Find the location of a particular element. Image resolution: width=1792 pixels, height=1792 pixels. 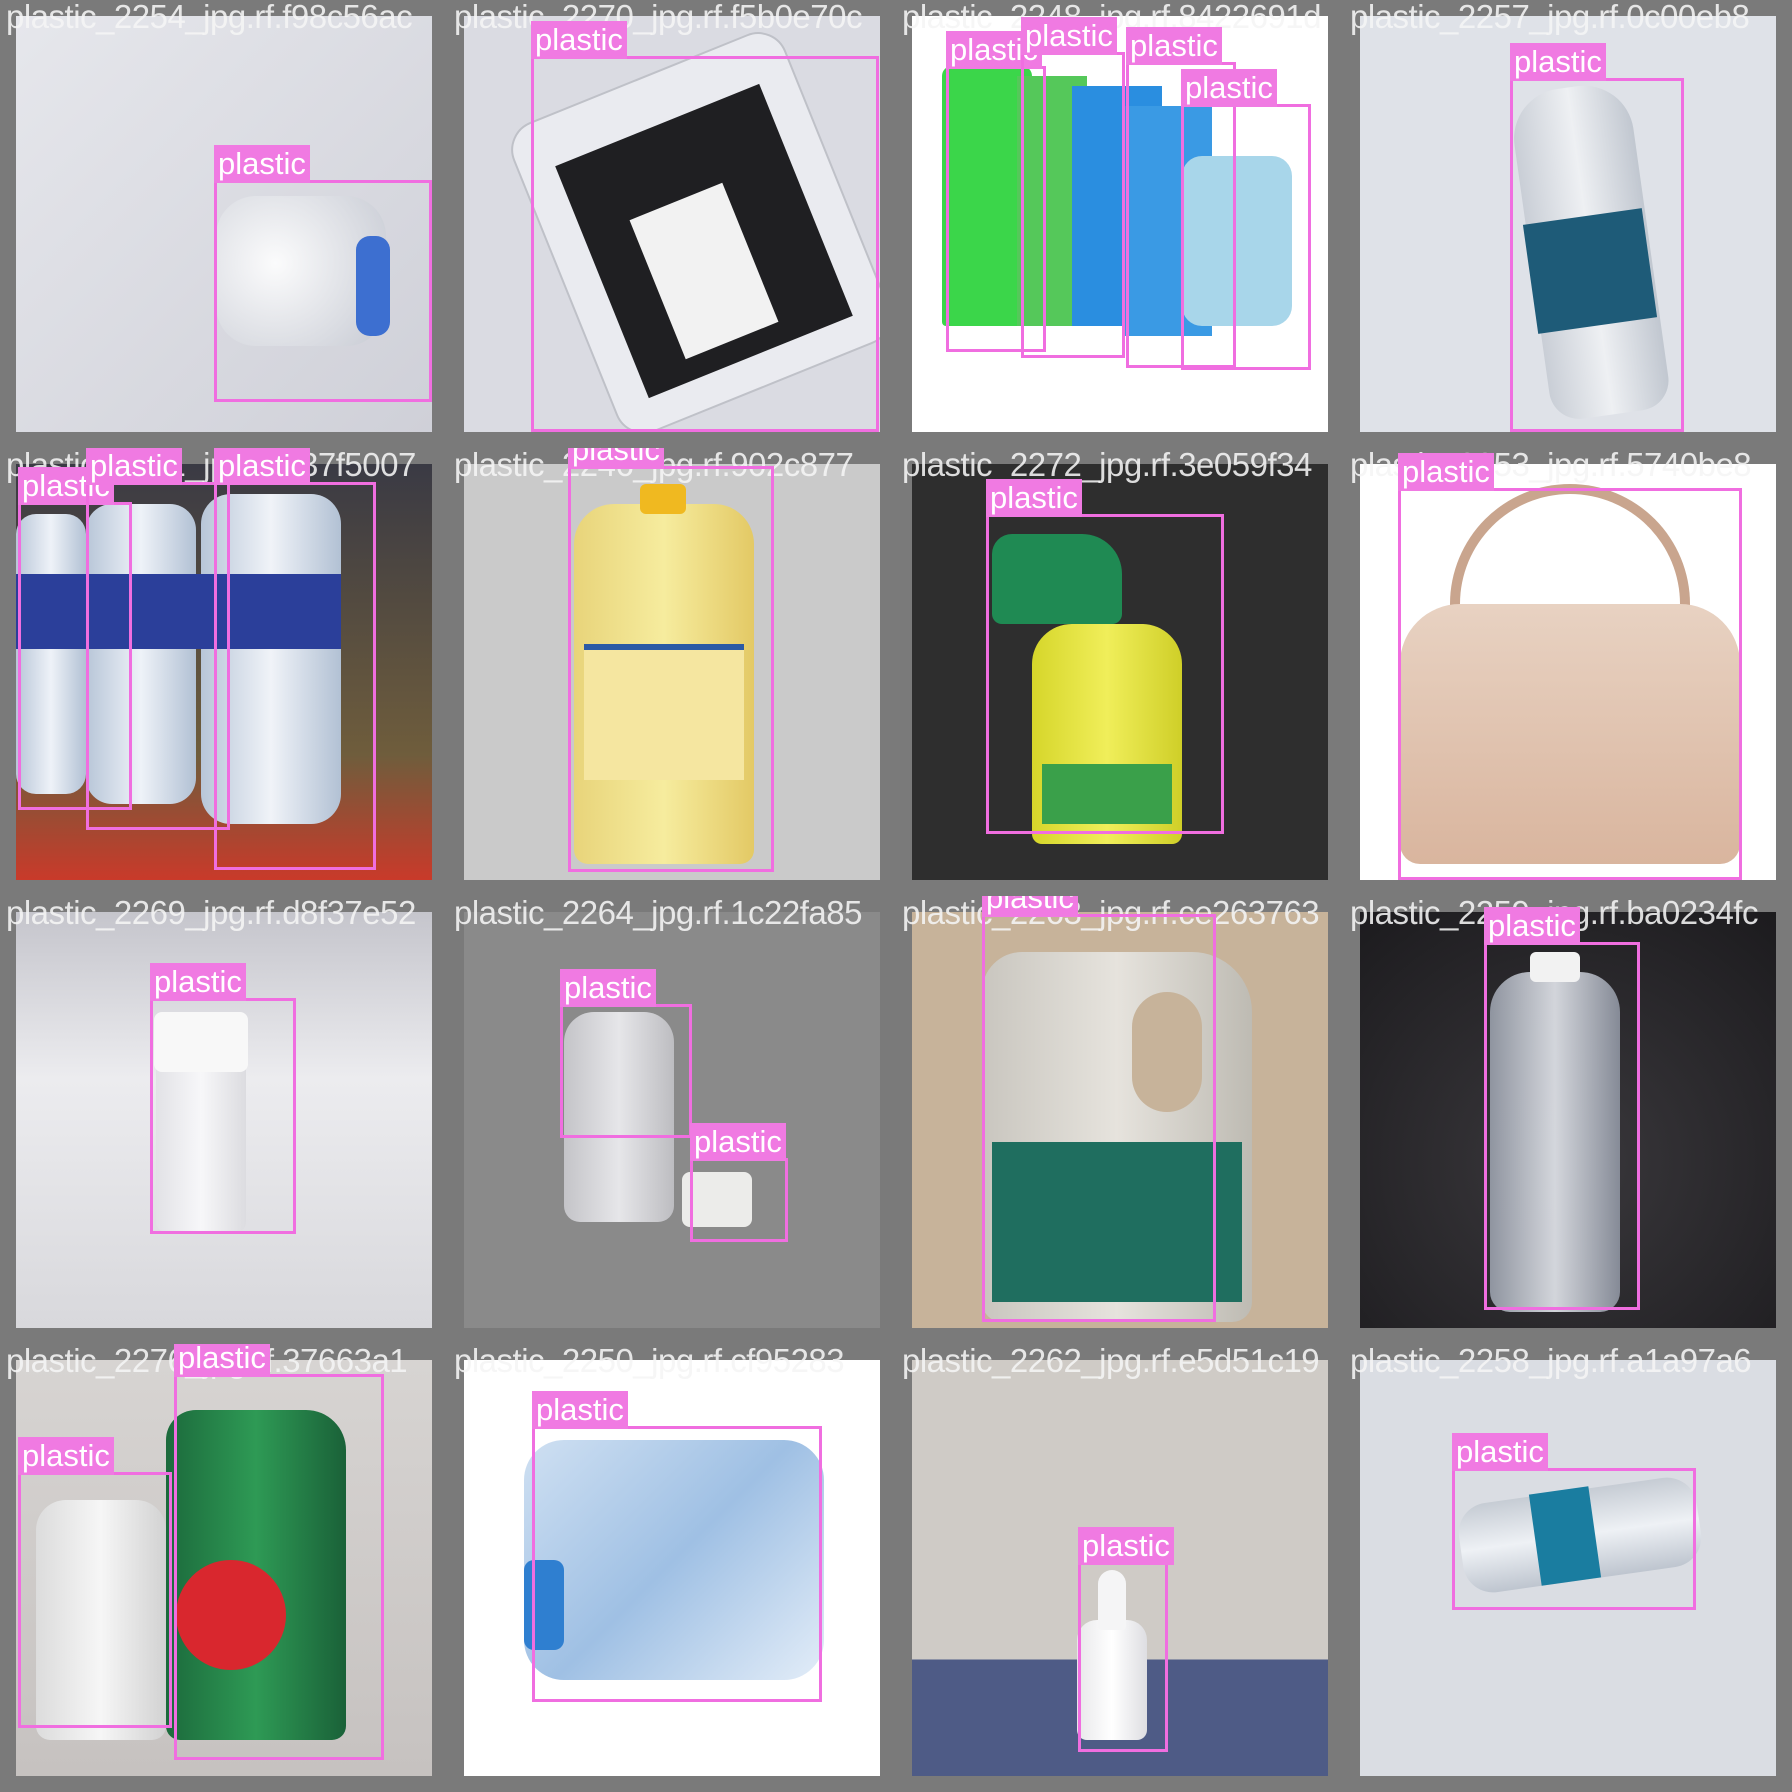

mosaic-tile-15: plastic_2262_jpg.rf.e5d51c19 plastic is located at coordinates (1120, 1568).